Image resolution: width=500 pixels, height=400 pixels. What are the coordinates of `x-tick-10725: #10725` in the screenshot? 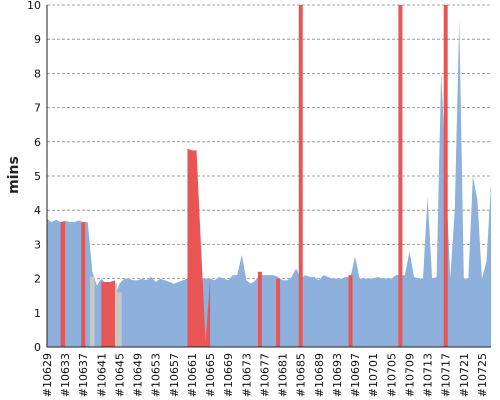 It's located at (482, 375).